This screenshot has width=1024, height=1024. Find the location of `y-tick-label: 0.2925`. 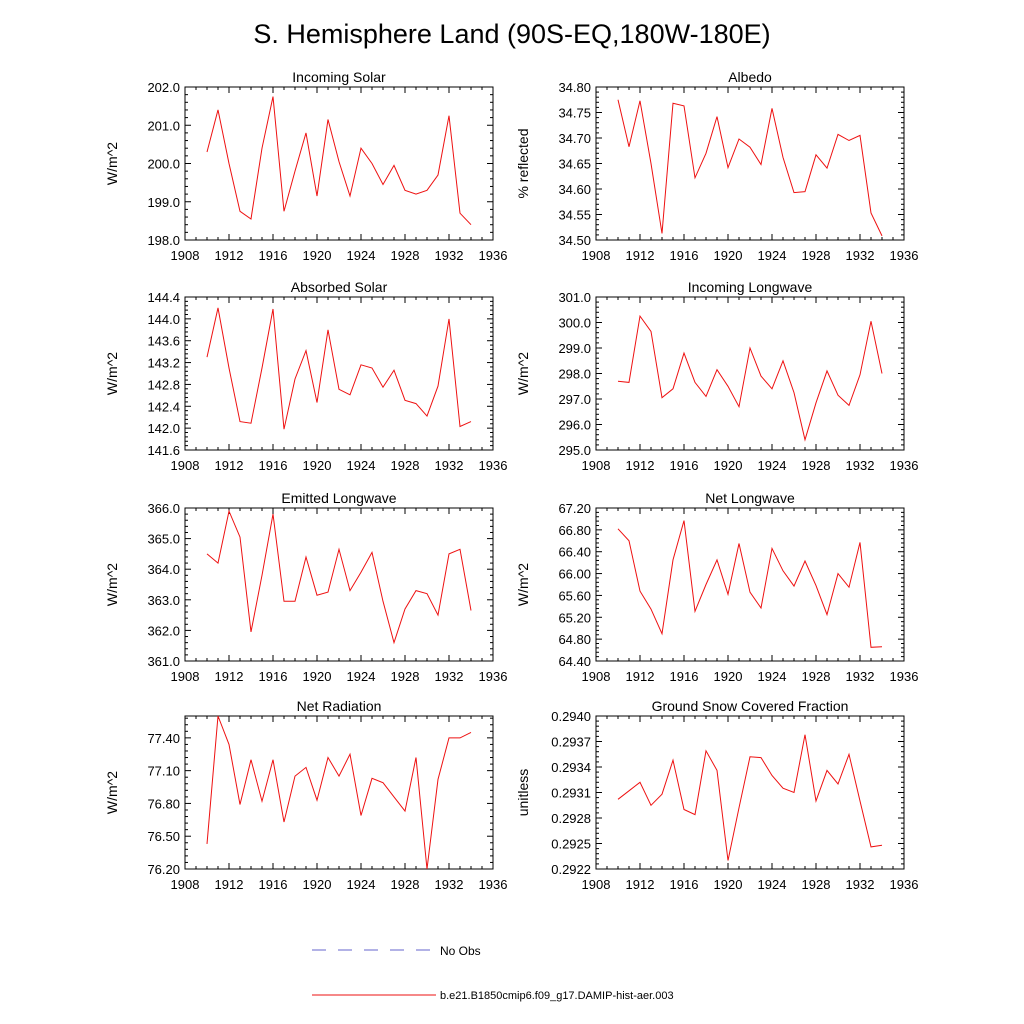

y-tick-label: 0.2925 is located at coordinates (571, 844).